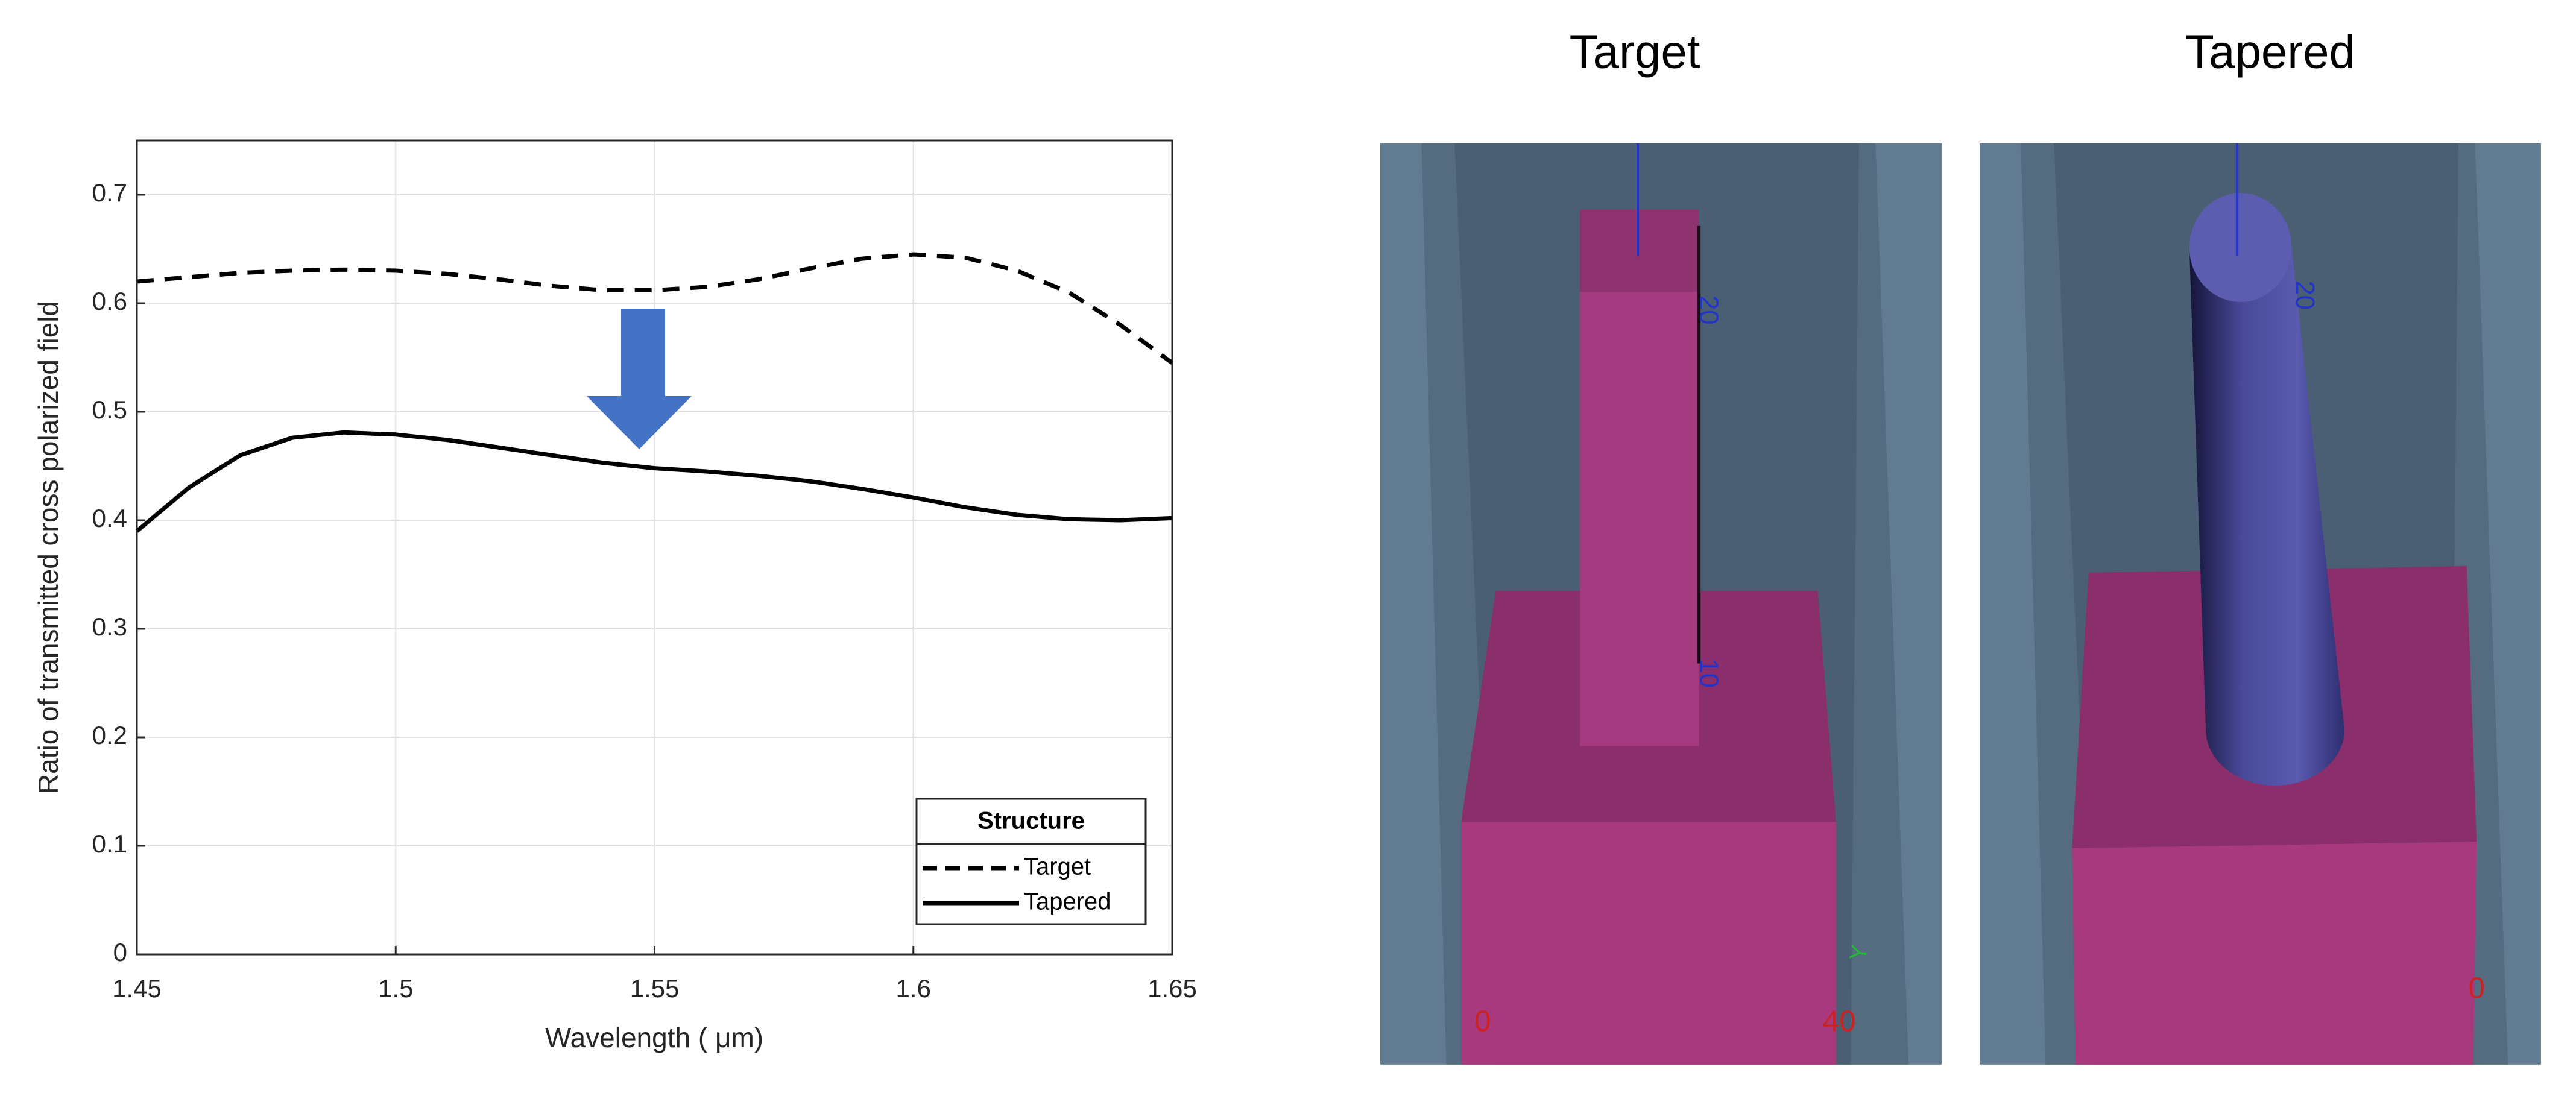  What do you see at coordinates (1839, 1021) in the screenshot?
I see `render-label: 40` at bounding box center [1839, 1021].